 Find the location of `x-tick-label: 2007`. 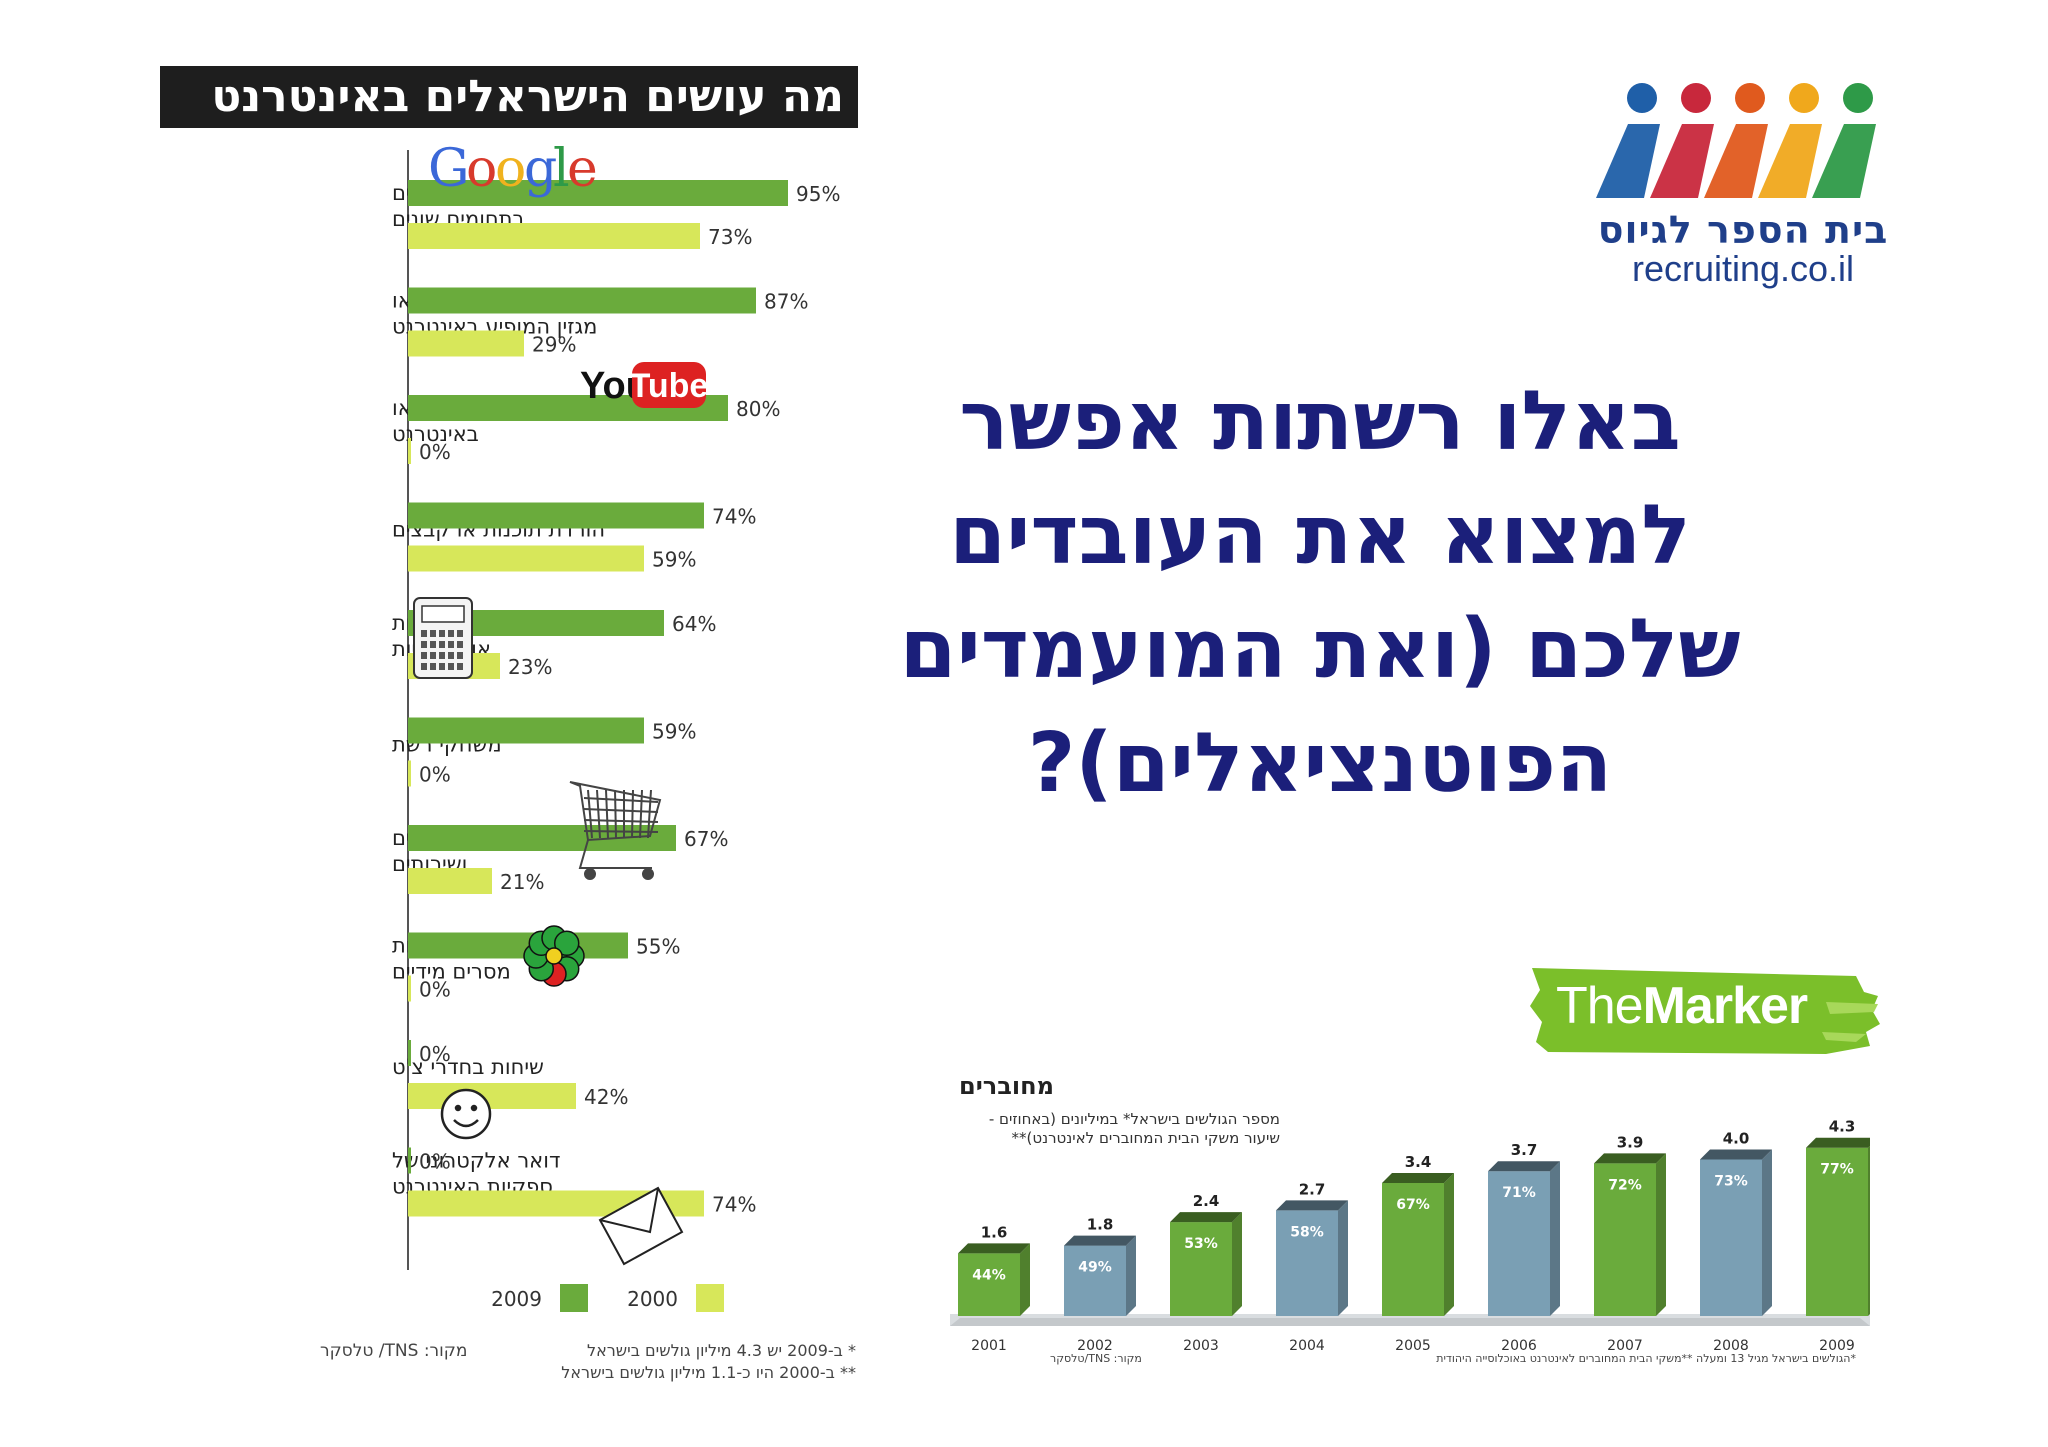

x-tick-label: 2007 is located at coordinates (1625, 1346).